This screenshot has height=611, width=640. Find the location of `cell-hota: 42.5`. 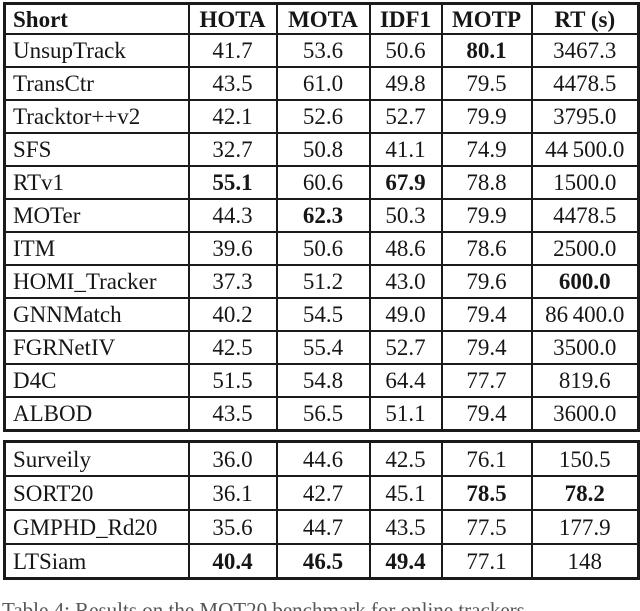

cell-hota: 42.5 is located at coordinates (232, 347).